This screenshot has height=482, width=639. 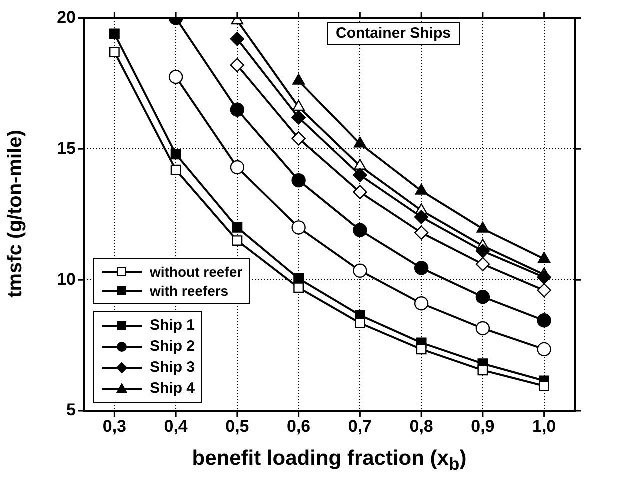 I want to click on legend-label: Ship 2, so click(x=173, y=346).